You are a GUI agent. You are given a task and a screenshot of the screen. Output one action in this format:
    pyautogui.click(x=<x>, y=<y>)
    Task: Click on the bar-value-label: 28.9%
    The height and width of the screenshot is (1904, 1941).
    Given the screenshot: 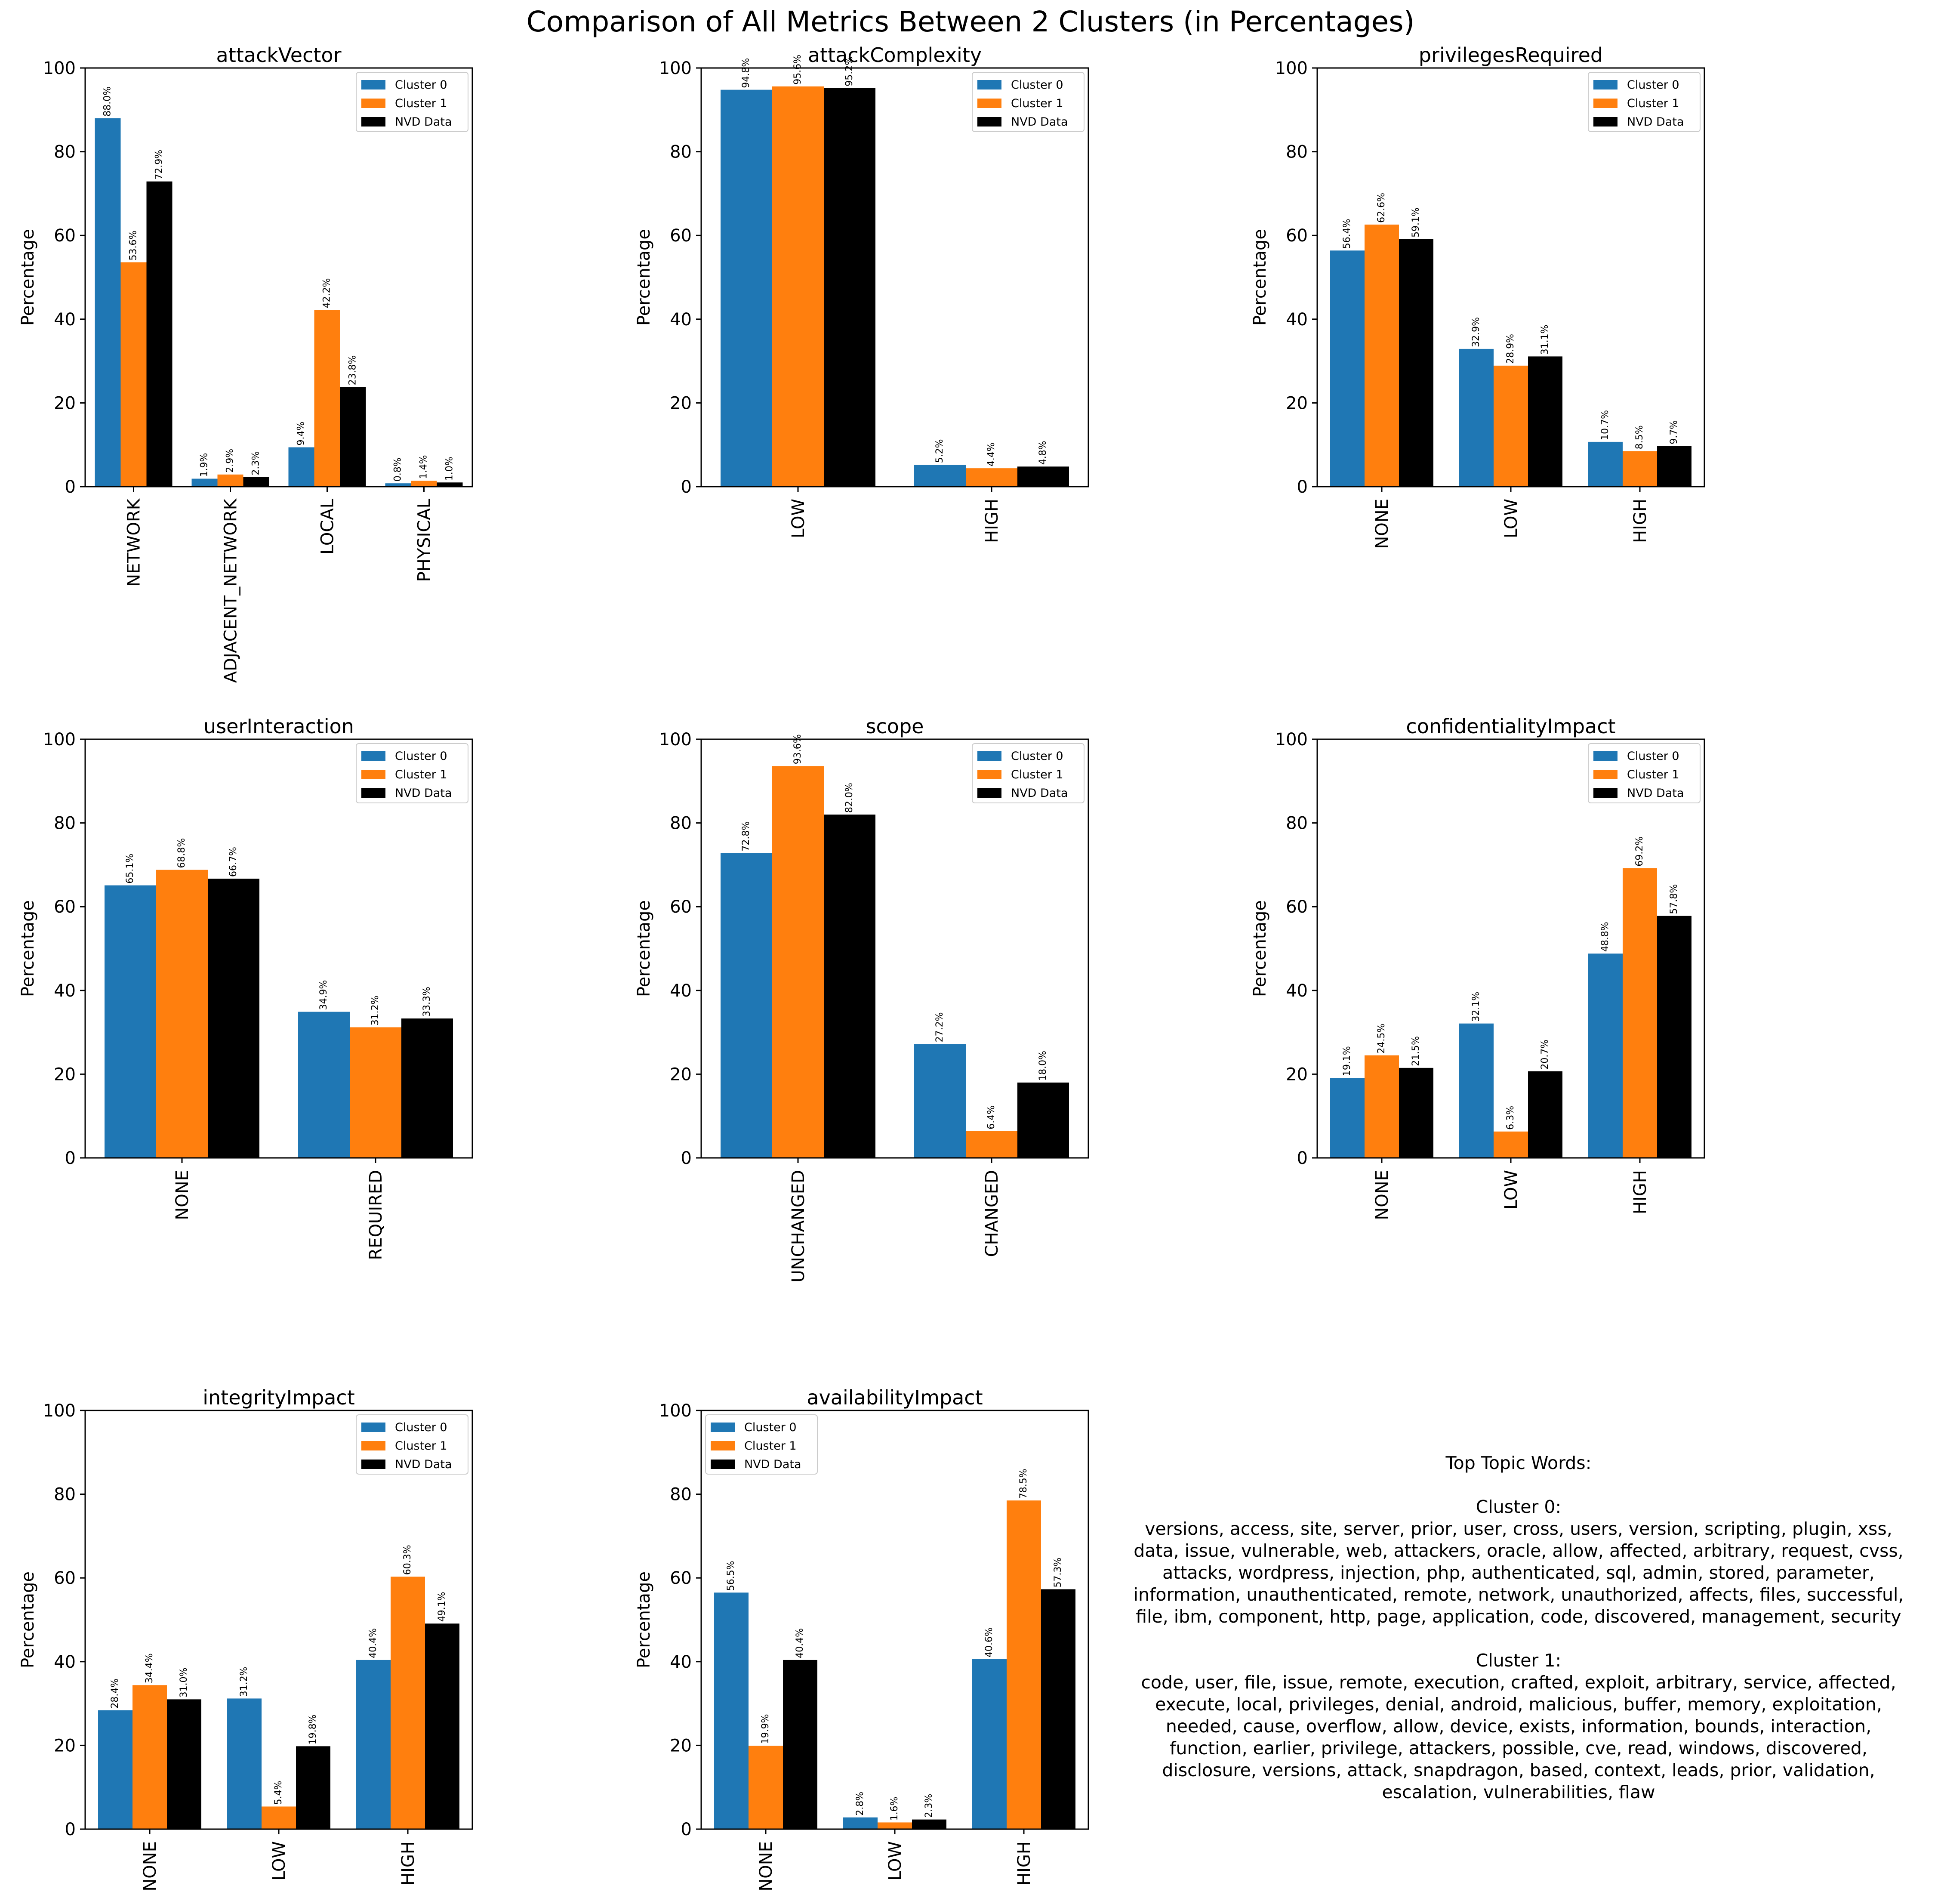 What is the action you would take?
    pyautogui.click(x=1510, y=349)
    